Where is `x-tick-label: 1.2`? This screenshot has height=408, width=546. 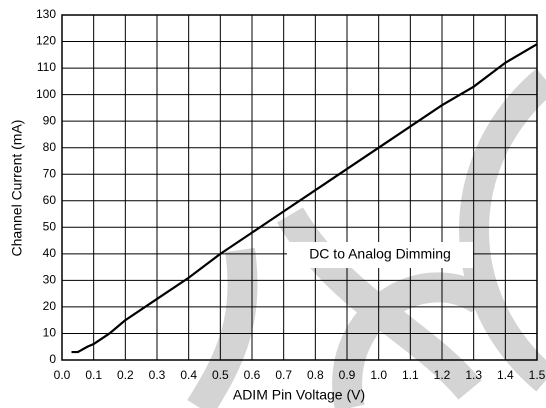 x-tick-label: 1.2 is located at coordinates (442, 375).